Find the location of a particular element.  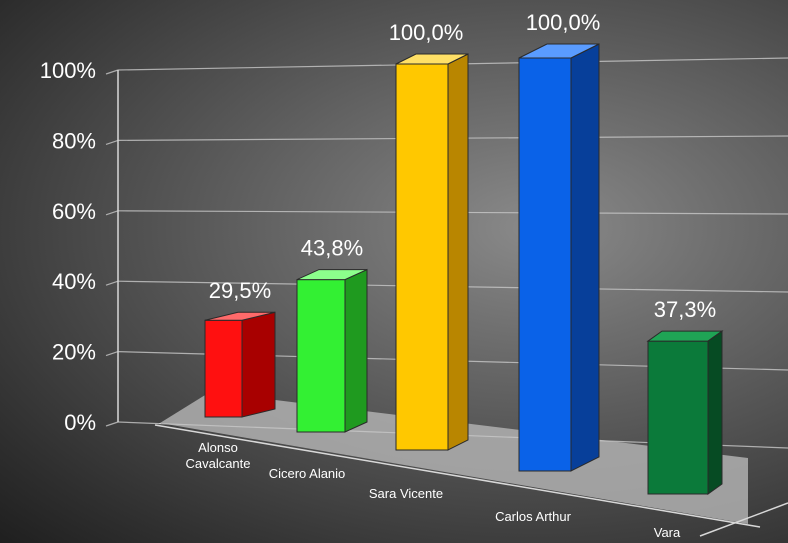

category-label: Cicero Alanio is located at coordinates (307, 473).